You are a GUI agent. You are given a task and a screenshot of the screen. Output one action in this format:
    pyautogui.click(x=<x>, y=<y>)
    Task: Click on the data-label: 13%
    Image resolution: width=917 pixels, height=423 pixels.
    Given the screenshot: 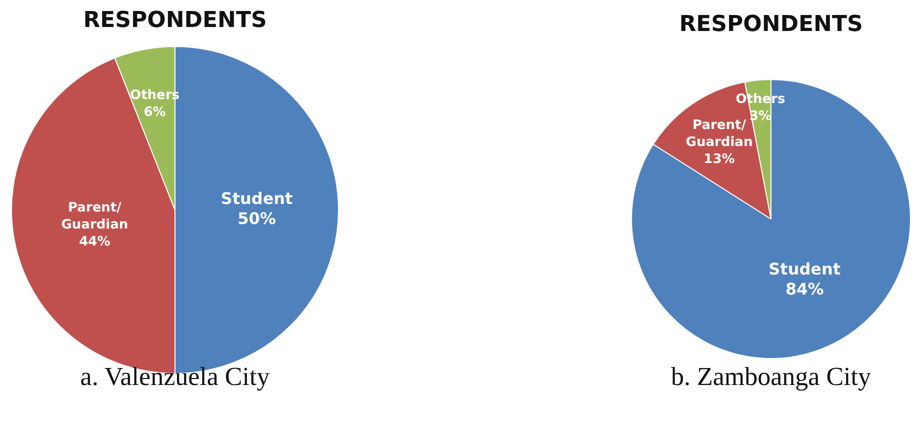 What is the action you would take?
    pyautogui.click(x=719, y=160)
    